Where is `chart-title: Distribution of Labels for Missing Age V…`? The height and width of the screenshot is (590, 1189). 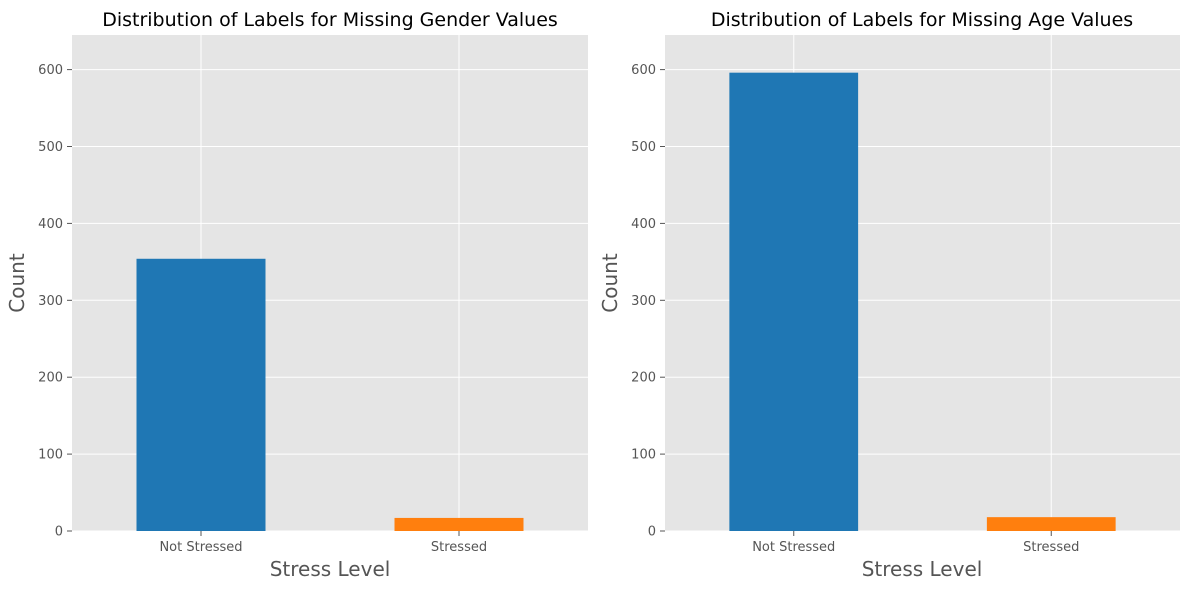 chart-title: Distribution of Labels for Missing Age V… is located at coordinates (922, 20).